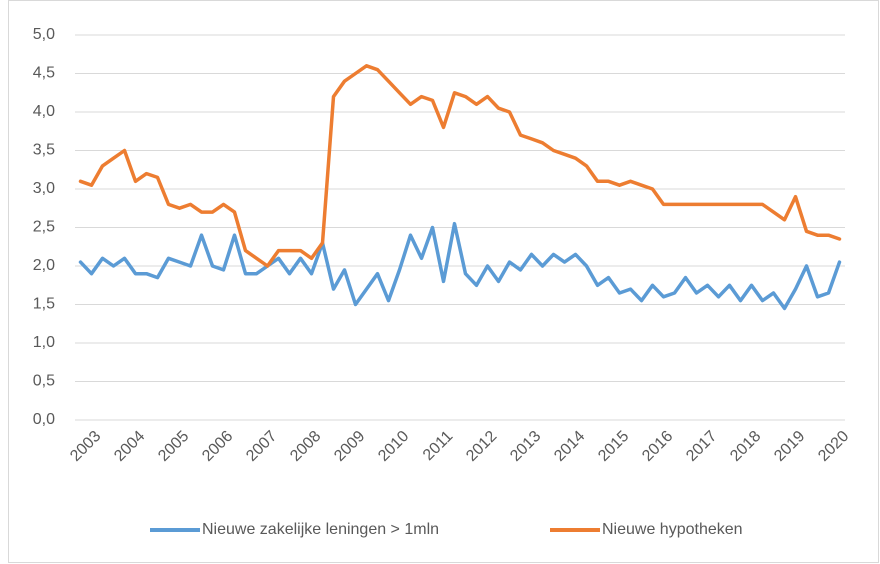 This screenshot has height=564, width=880. I want to click on y-tick-label: 0,5, so click(44, 381).